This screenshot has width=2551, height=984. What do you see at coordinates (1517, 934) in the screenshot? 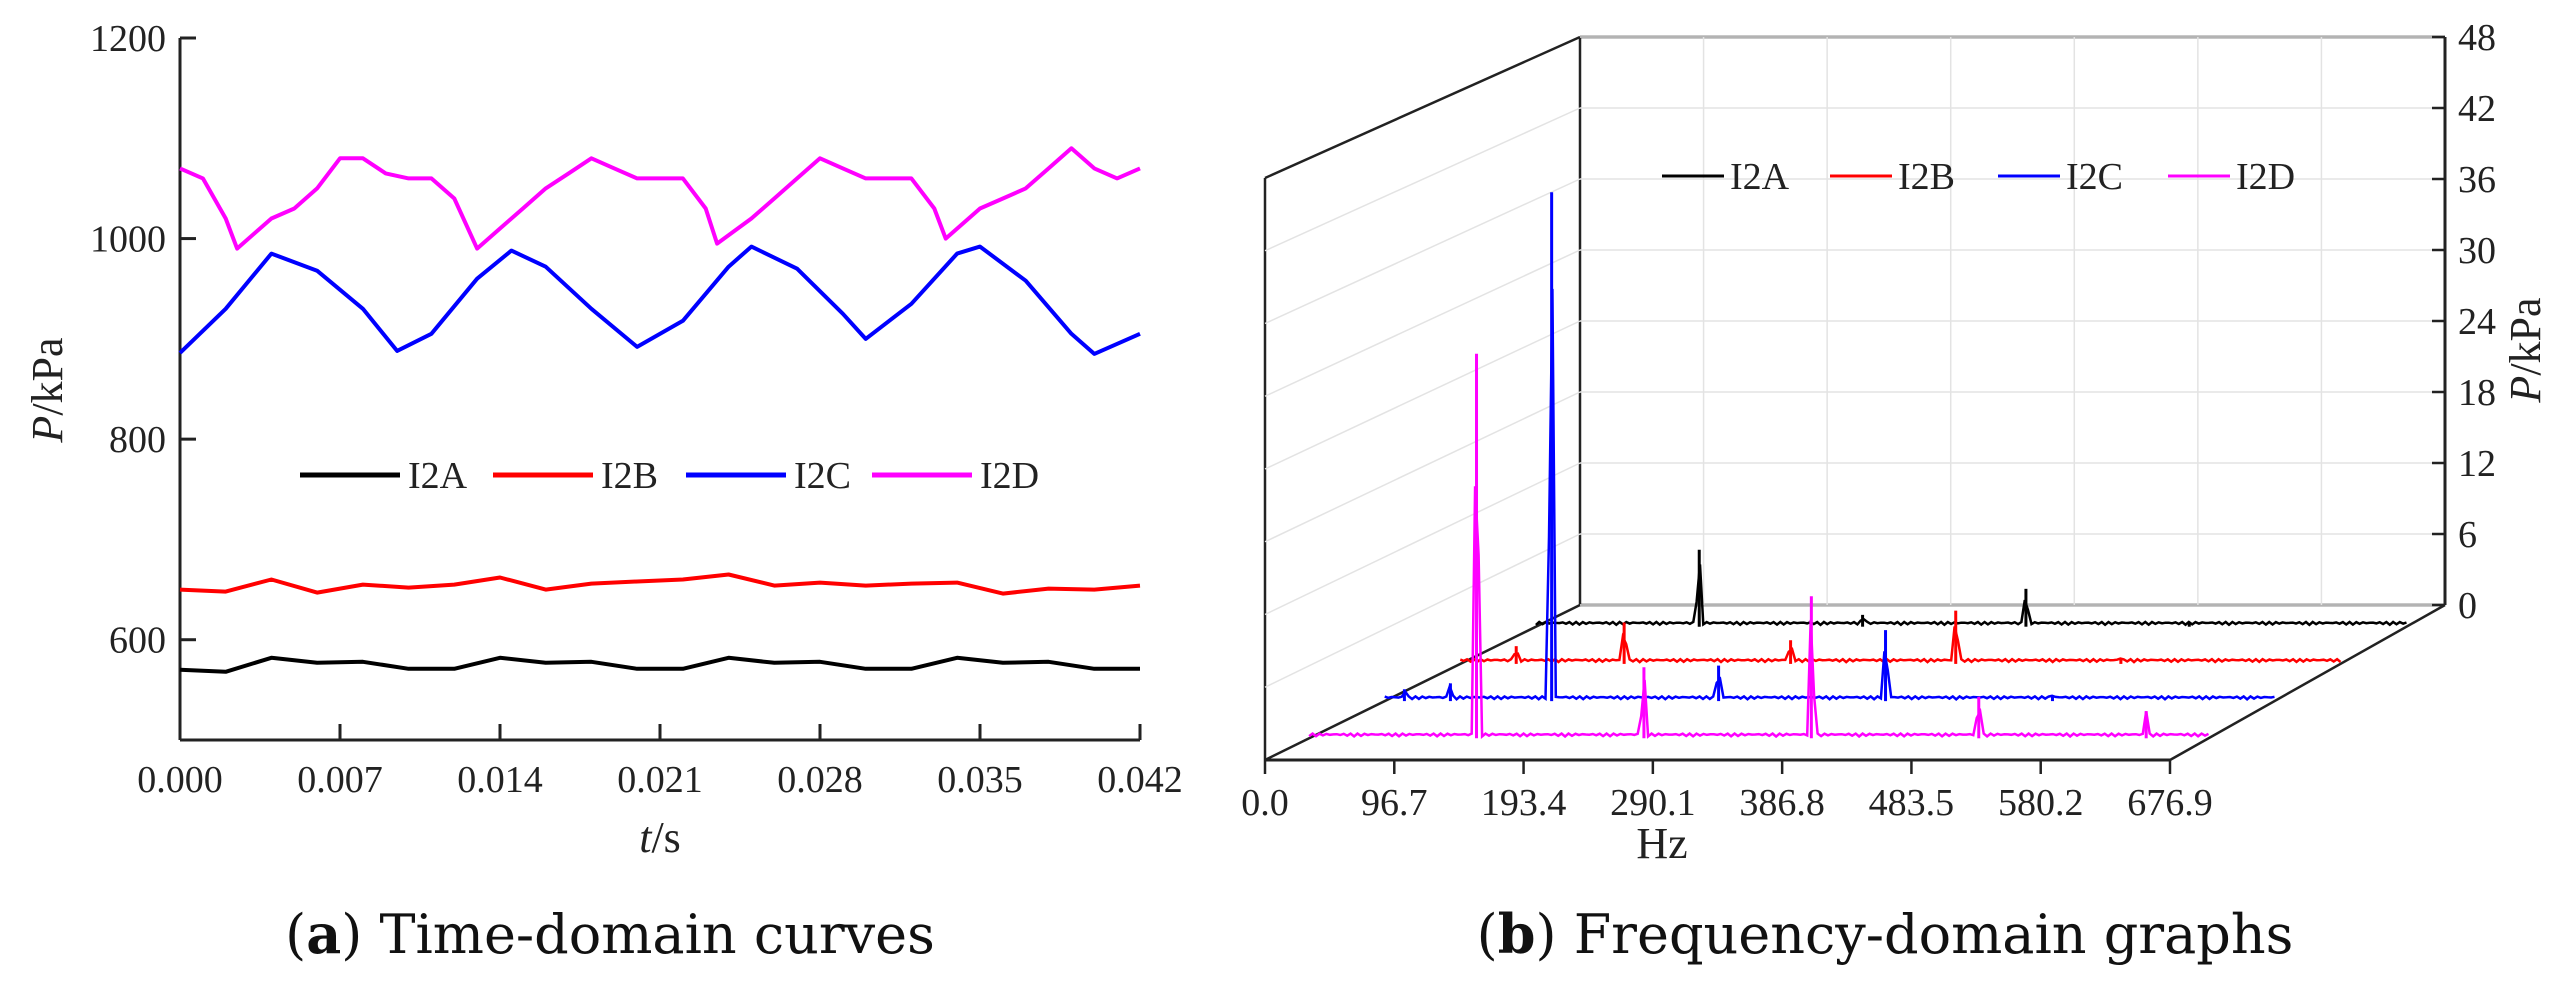
I see `caption-b-letter: b` at bounding box center [1517, 934].